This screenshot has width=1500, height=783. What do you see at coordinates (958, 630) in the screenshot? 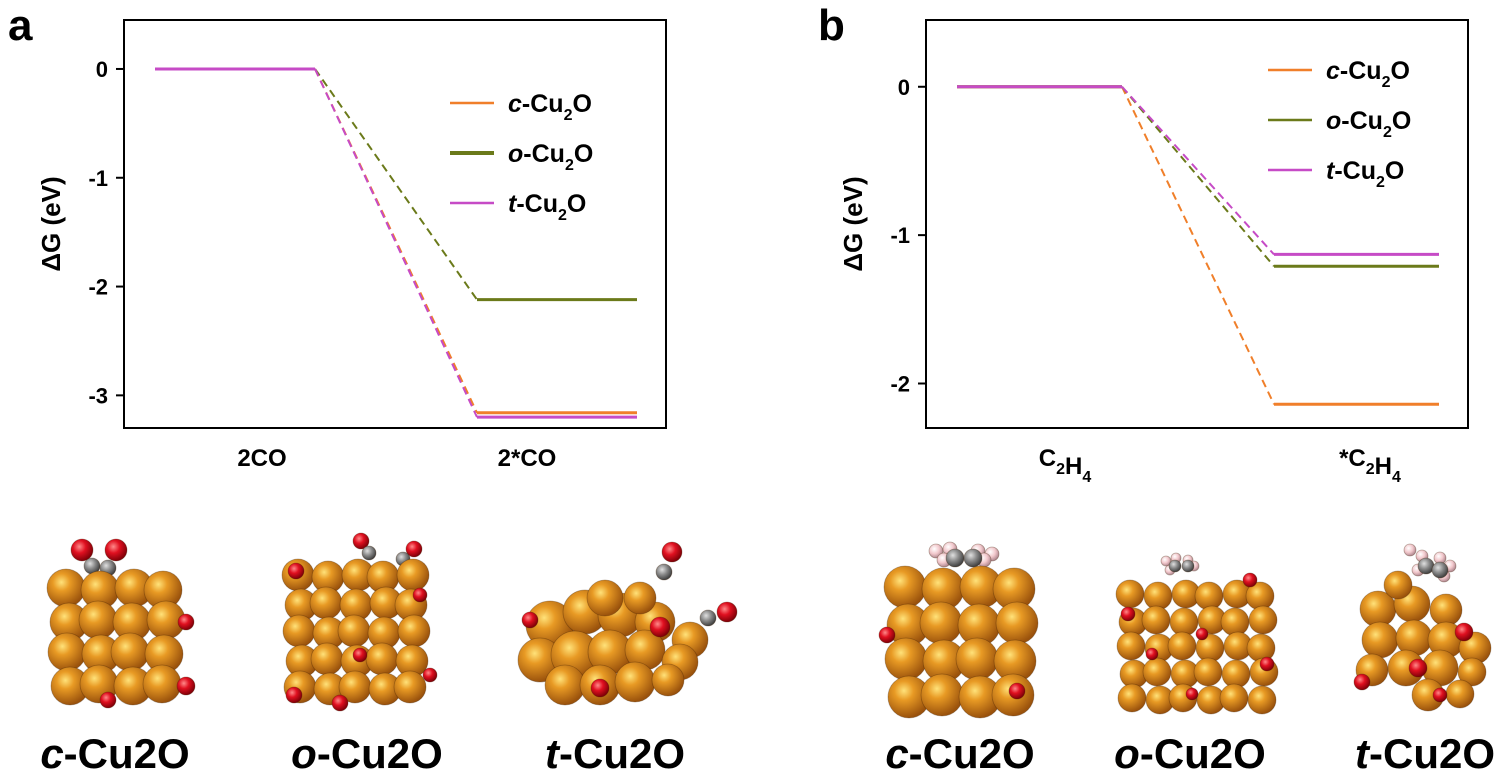
I see `structure-c-Cu2O-C2H4` at bounding box center [958, 630].